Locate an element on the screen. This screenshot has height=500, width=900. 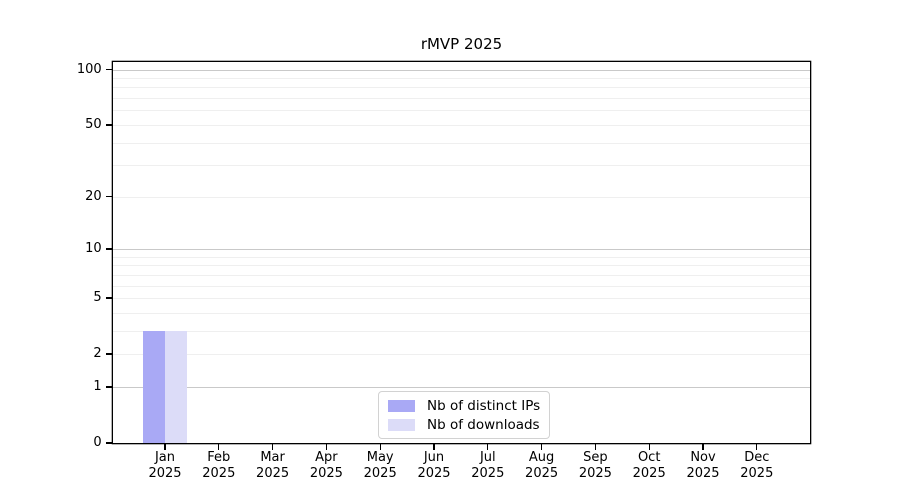
x-tick-label-line: Oct is located at coordinates (649, 457).